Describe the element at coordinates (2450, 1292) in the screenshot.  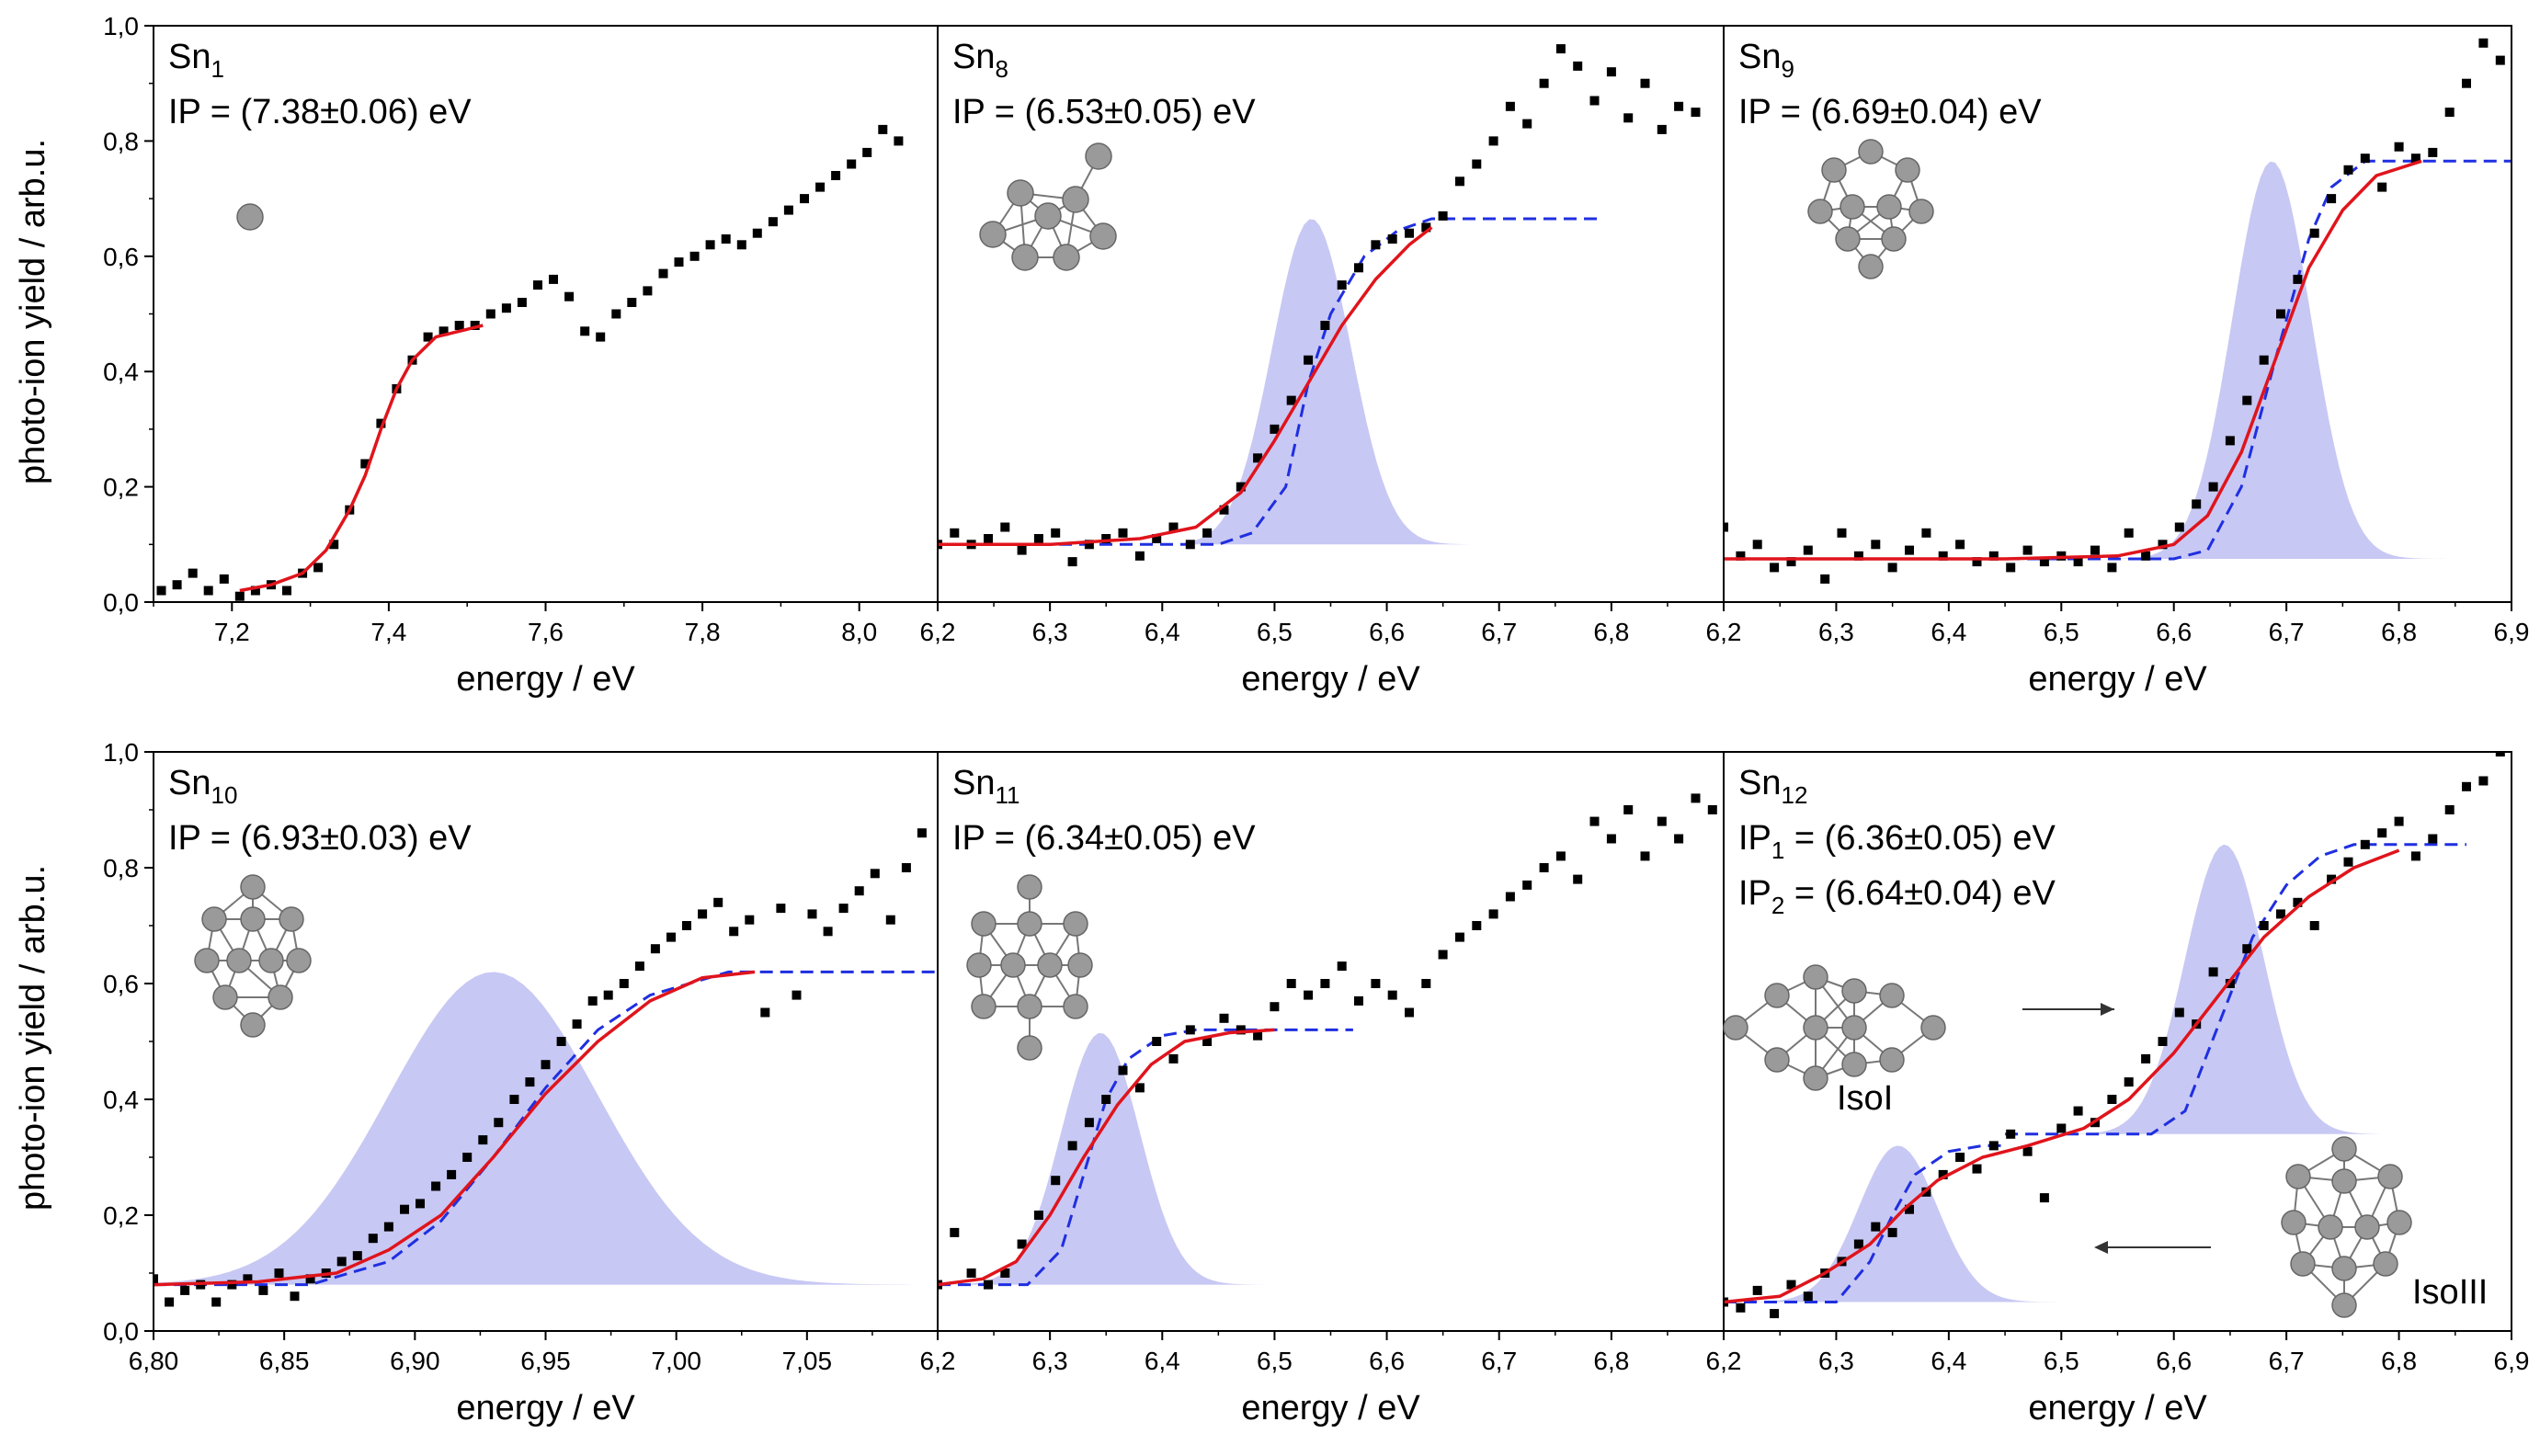
I see `iso-label: IsoIII` at that location.